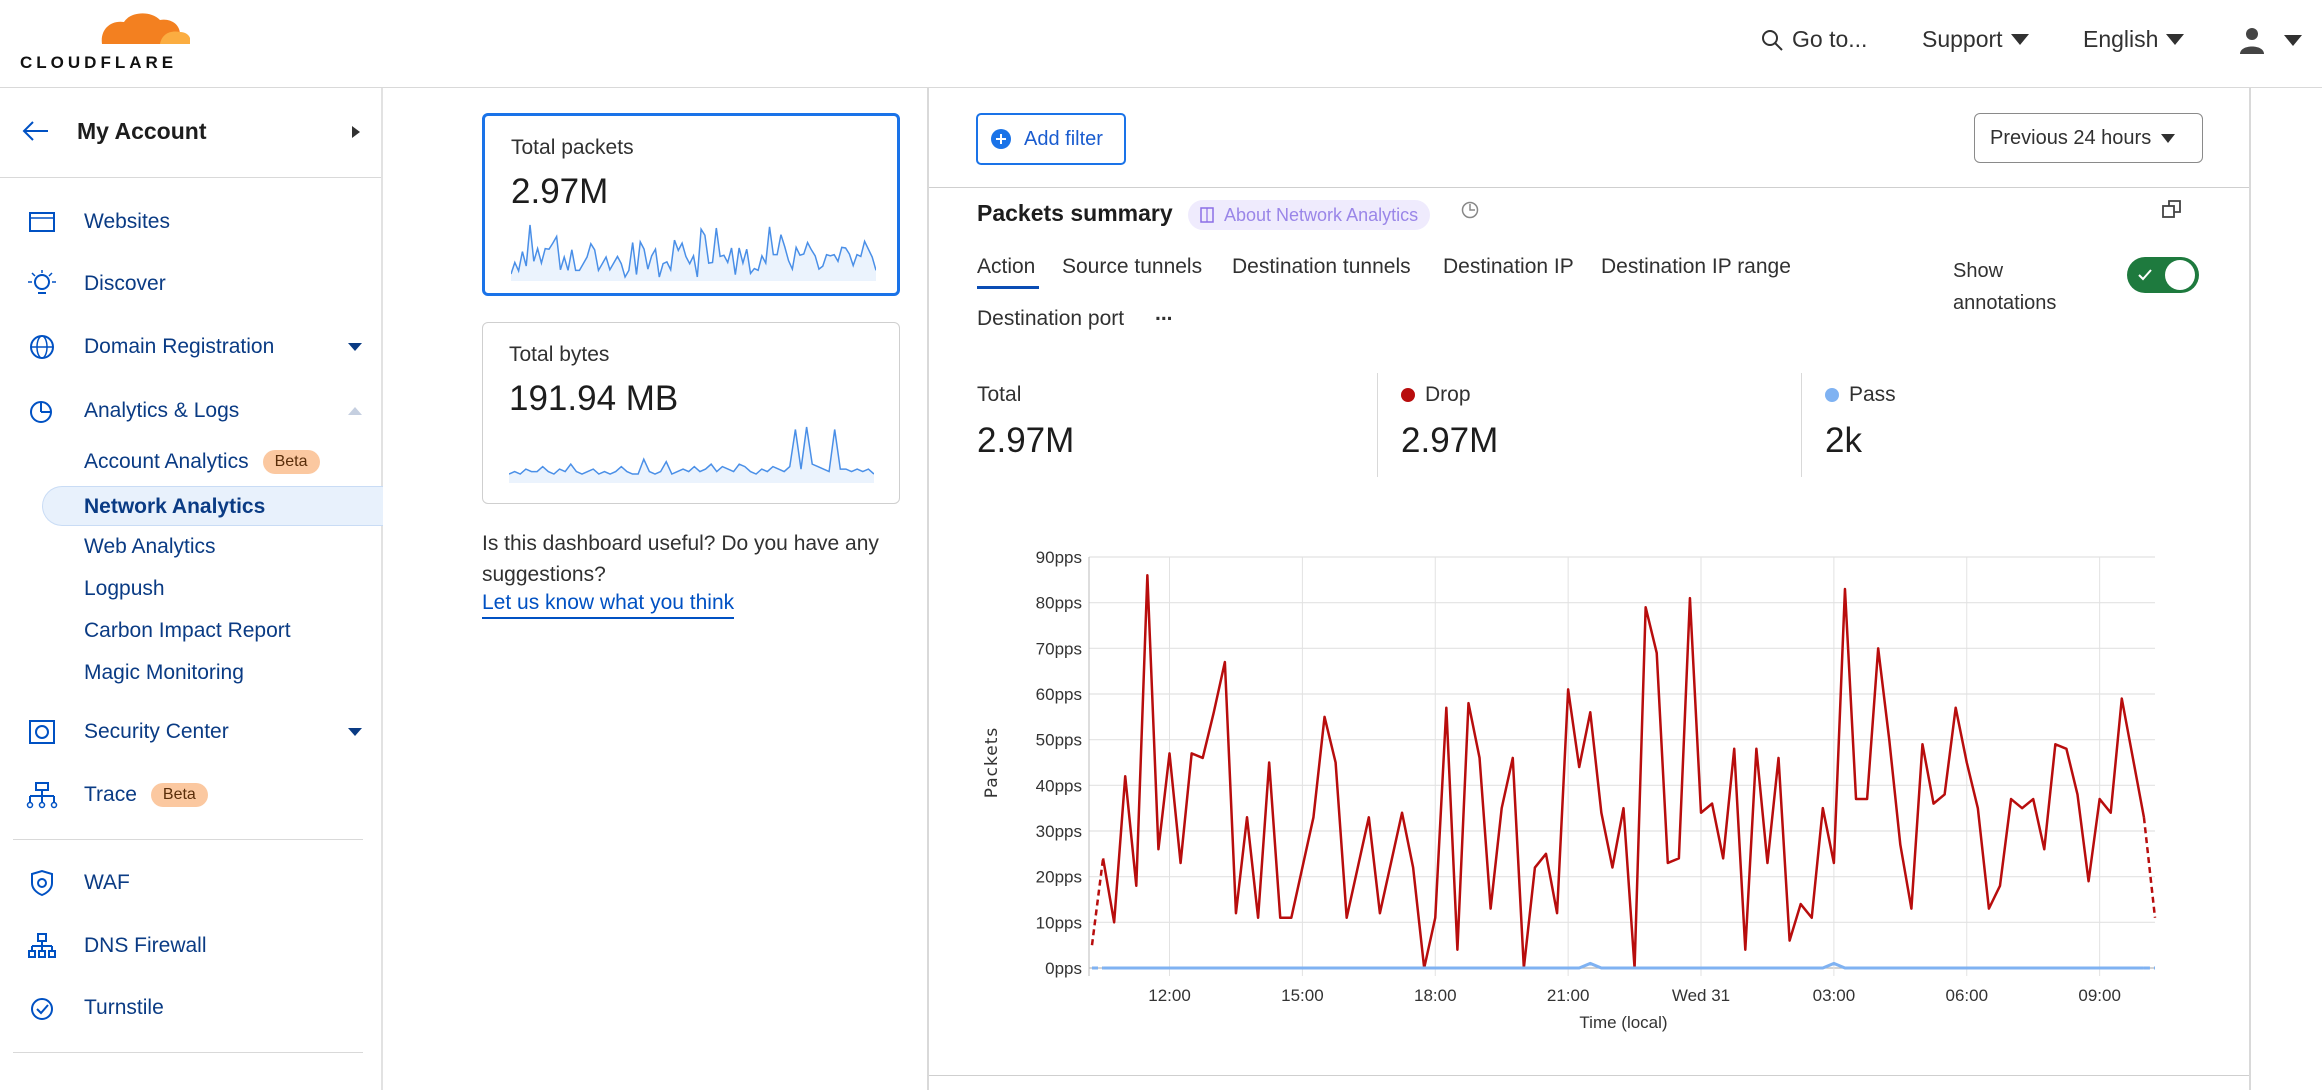 The image size is (2322, 1090). I want to click on sidebar-item-waf: WAF, so click(191, 883).